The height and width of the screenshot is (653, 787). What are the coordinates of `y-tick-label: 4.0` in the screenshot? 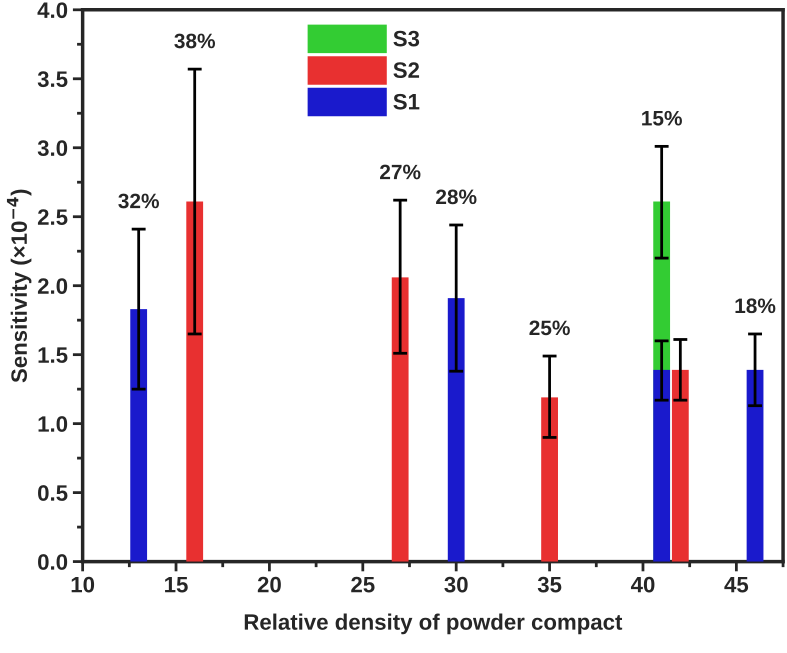 It's located at (53, 10).